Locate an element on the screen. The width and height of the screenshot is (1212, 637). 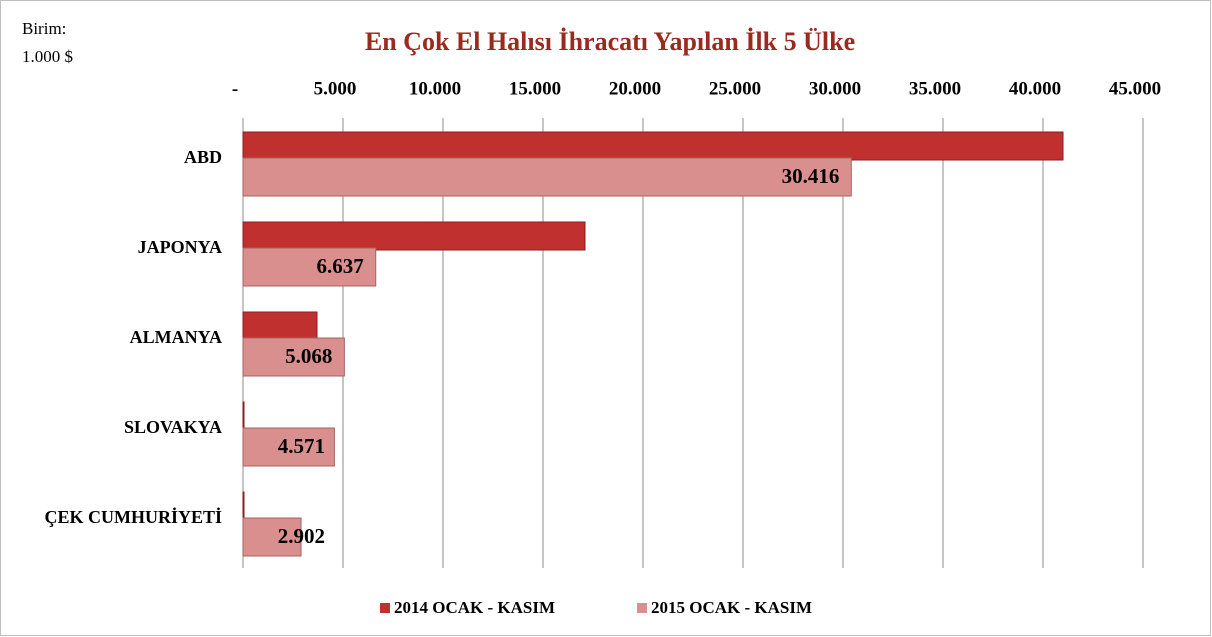
x-tick-label: 5.000 is located at coordinates (335, 88).